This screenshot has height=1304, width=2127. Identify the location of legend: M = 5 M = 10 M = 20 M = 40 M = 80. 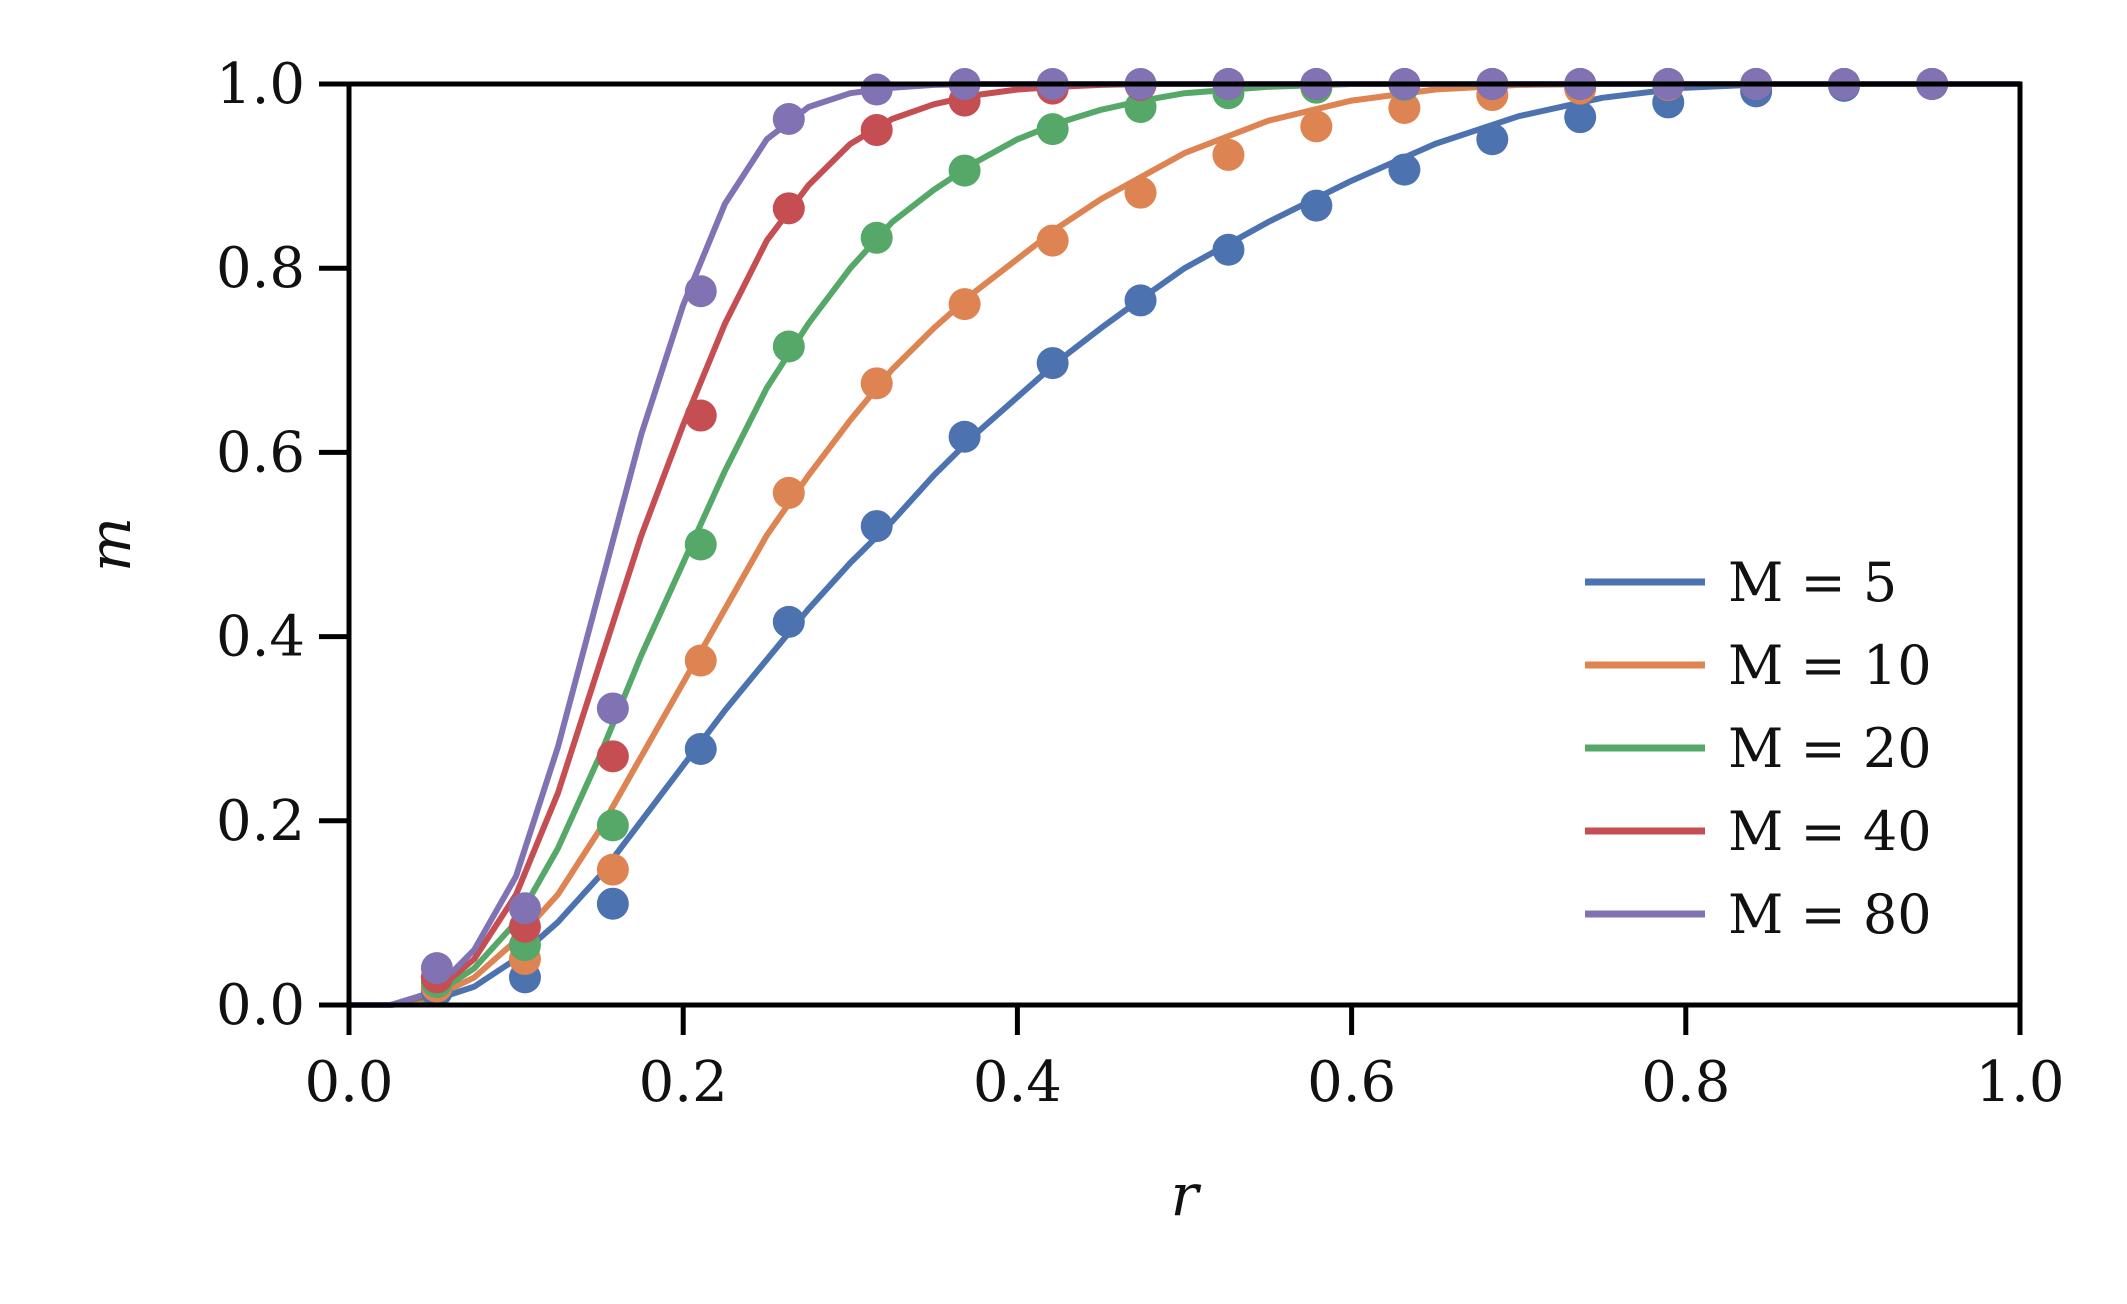
(1758, 748).